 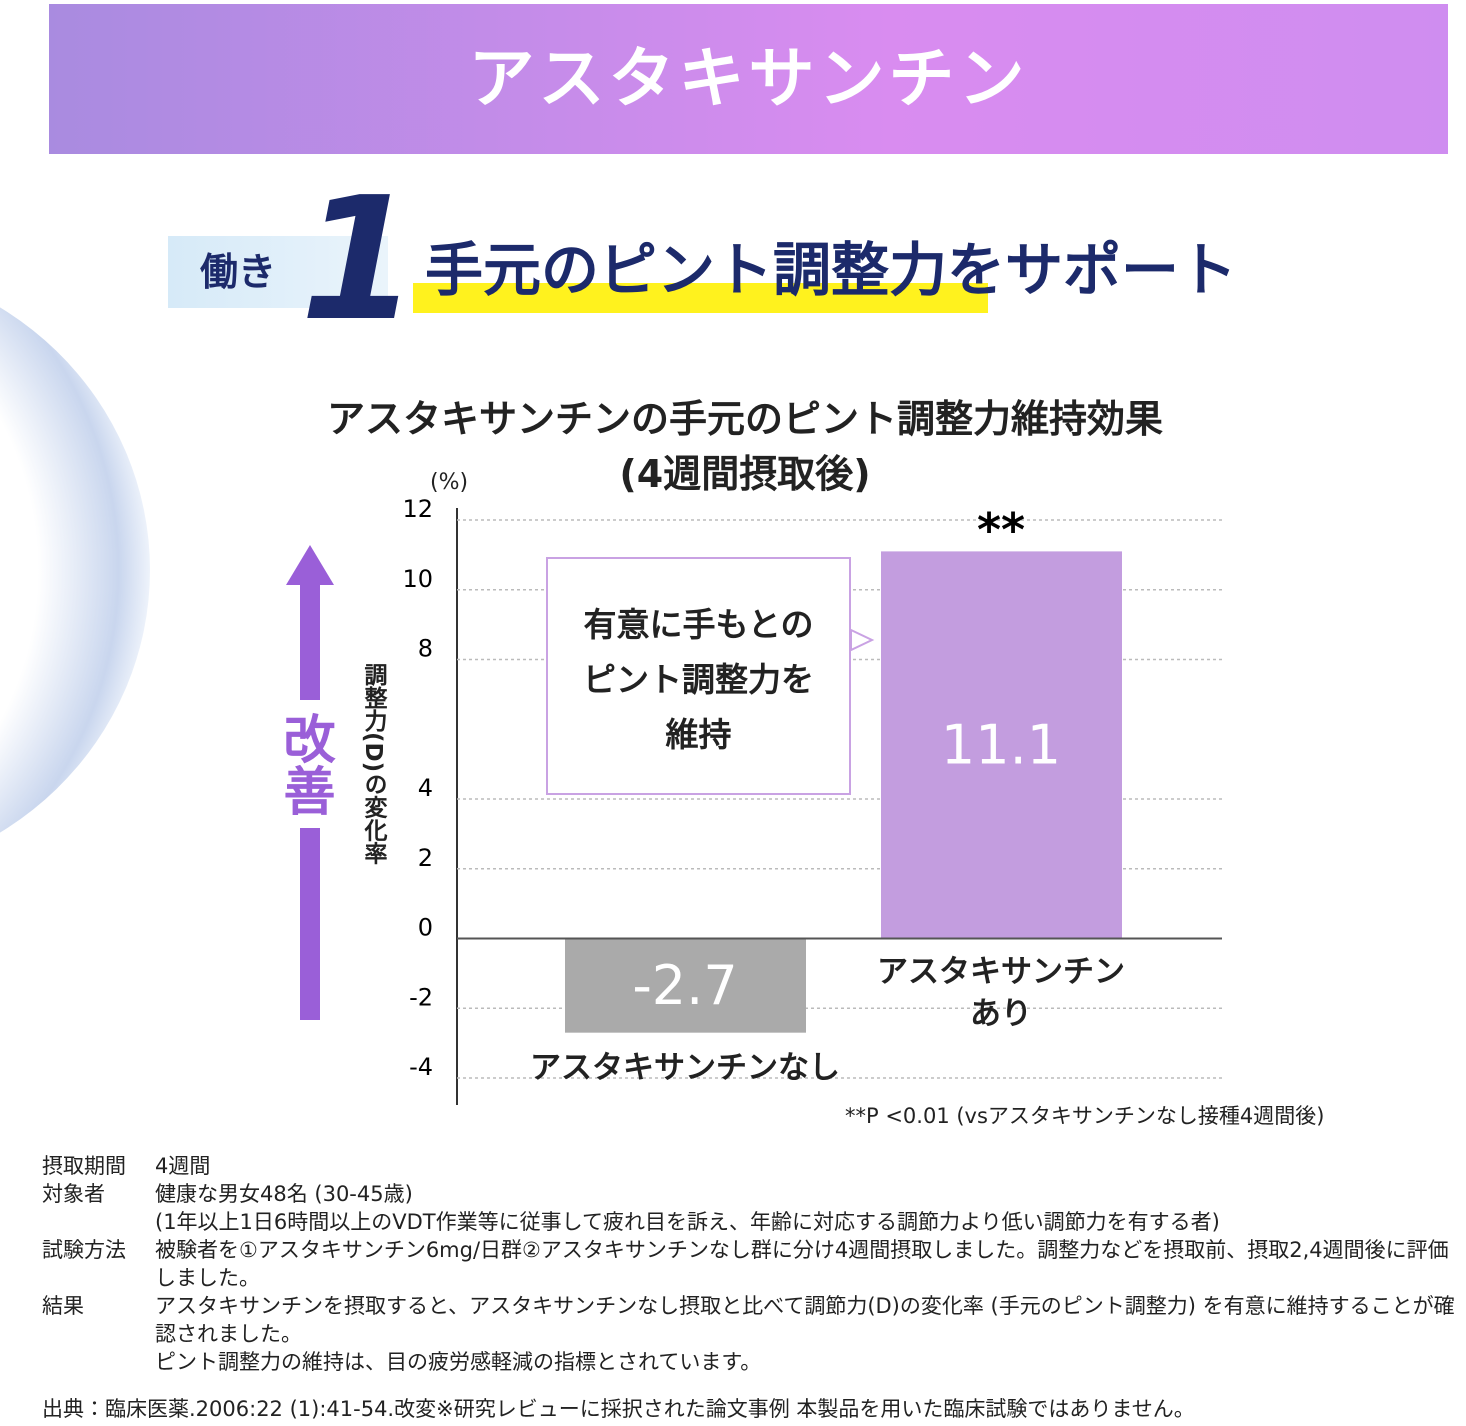 What do you see at coordinates (421, 1067) in the screenshot?
I see `y-tick-label: -4` at bounding box center [421, 1067].